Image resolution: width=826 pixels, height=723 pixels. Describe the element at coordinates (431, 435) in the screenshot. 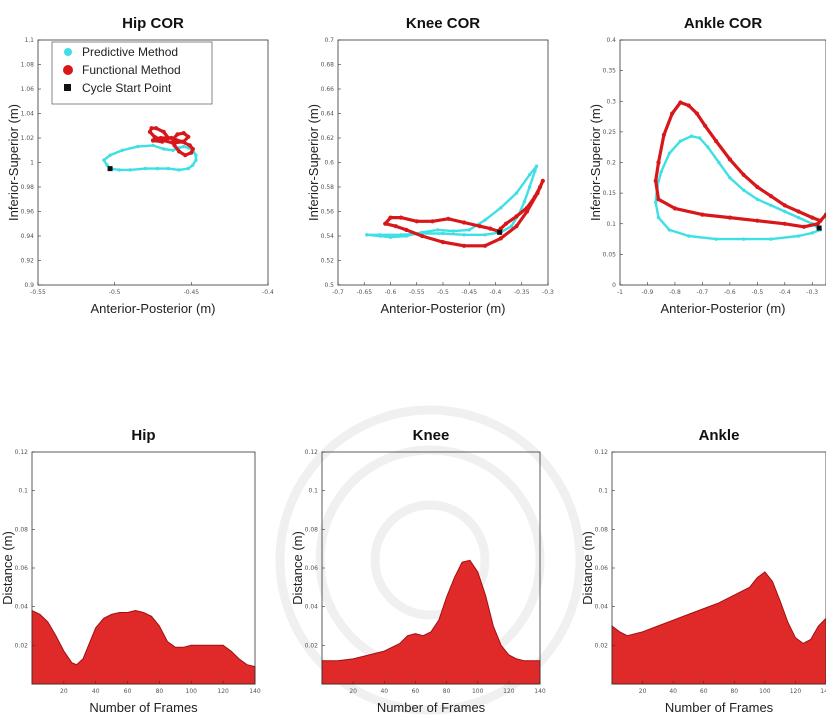

I see `chart-title: Knee` at that location.